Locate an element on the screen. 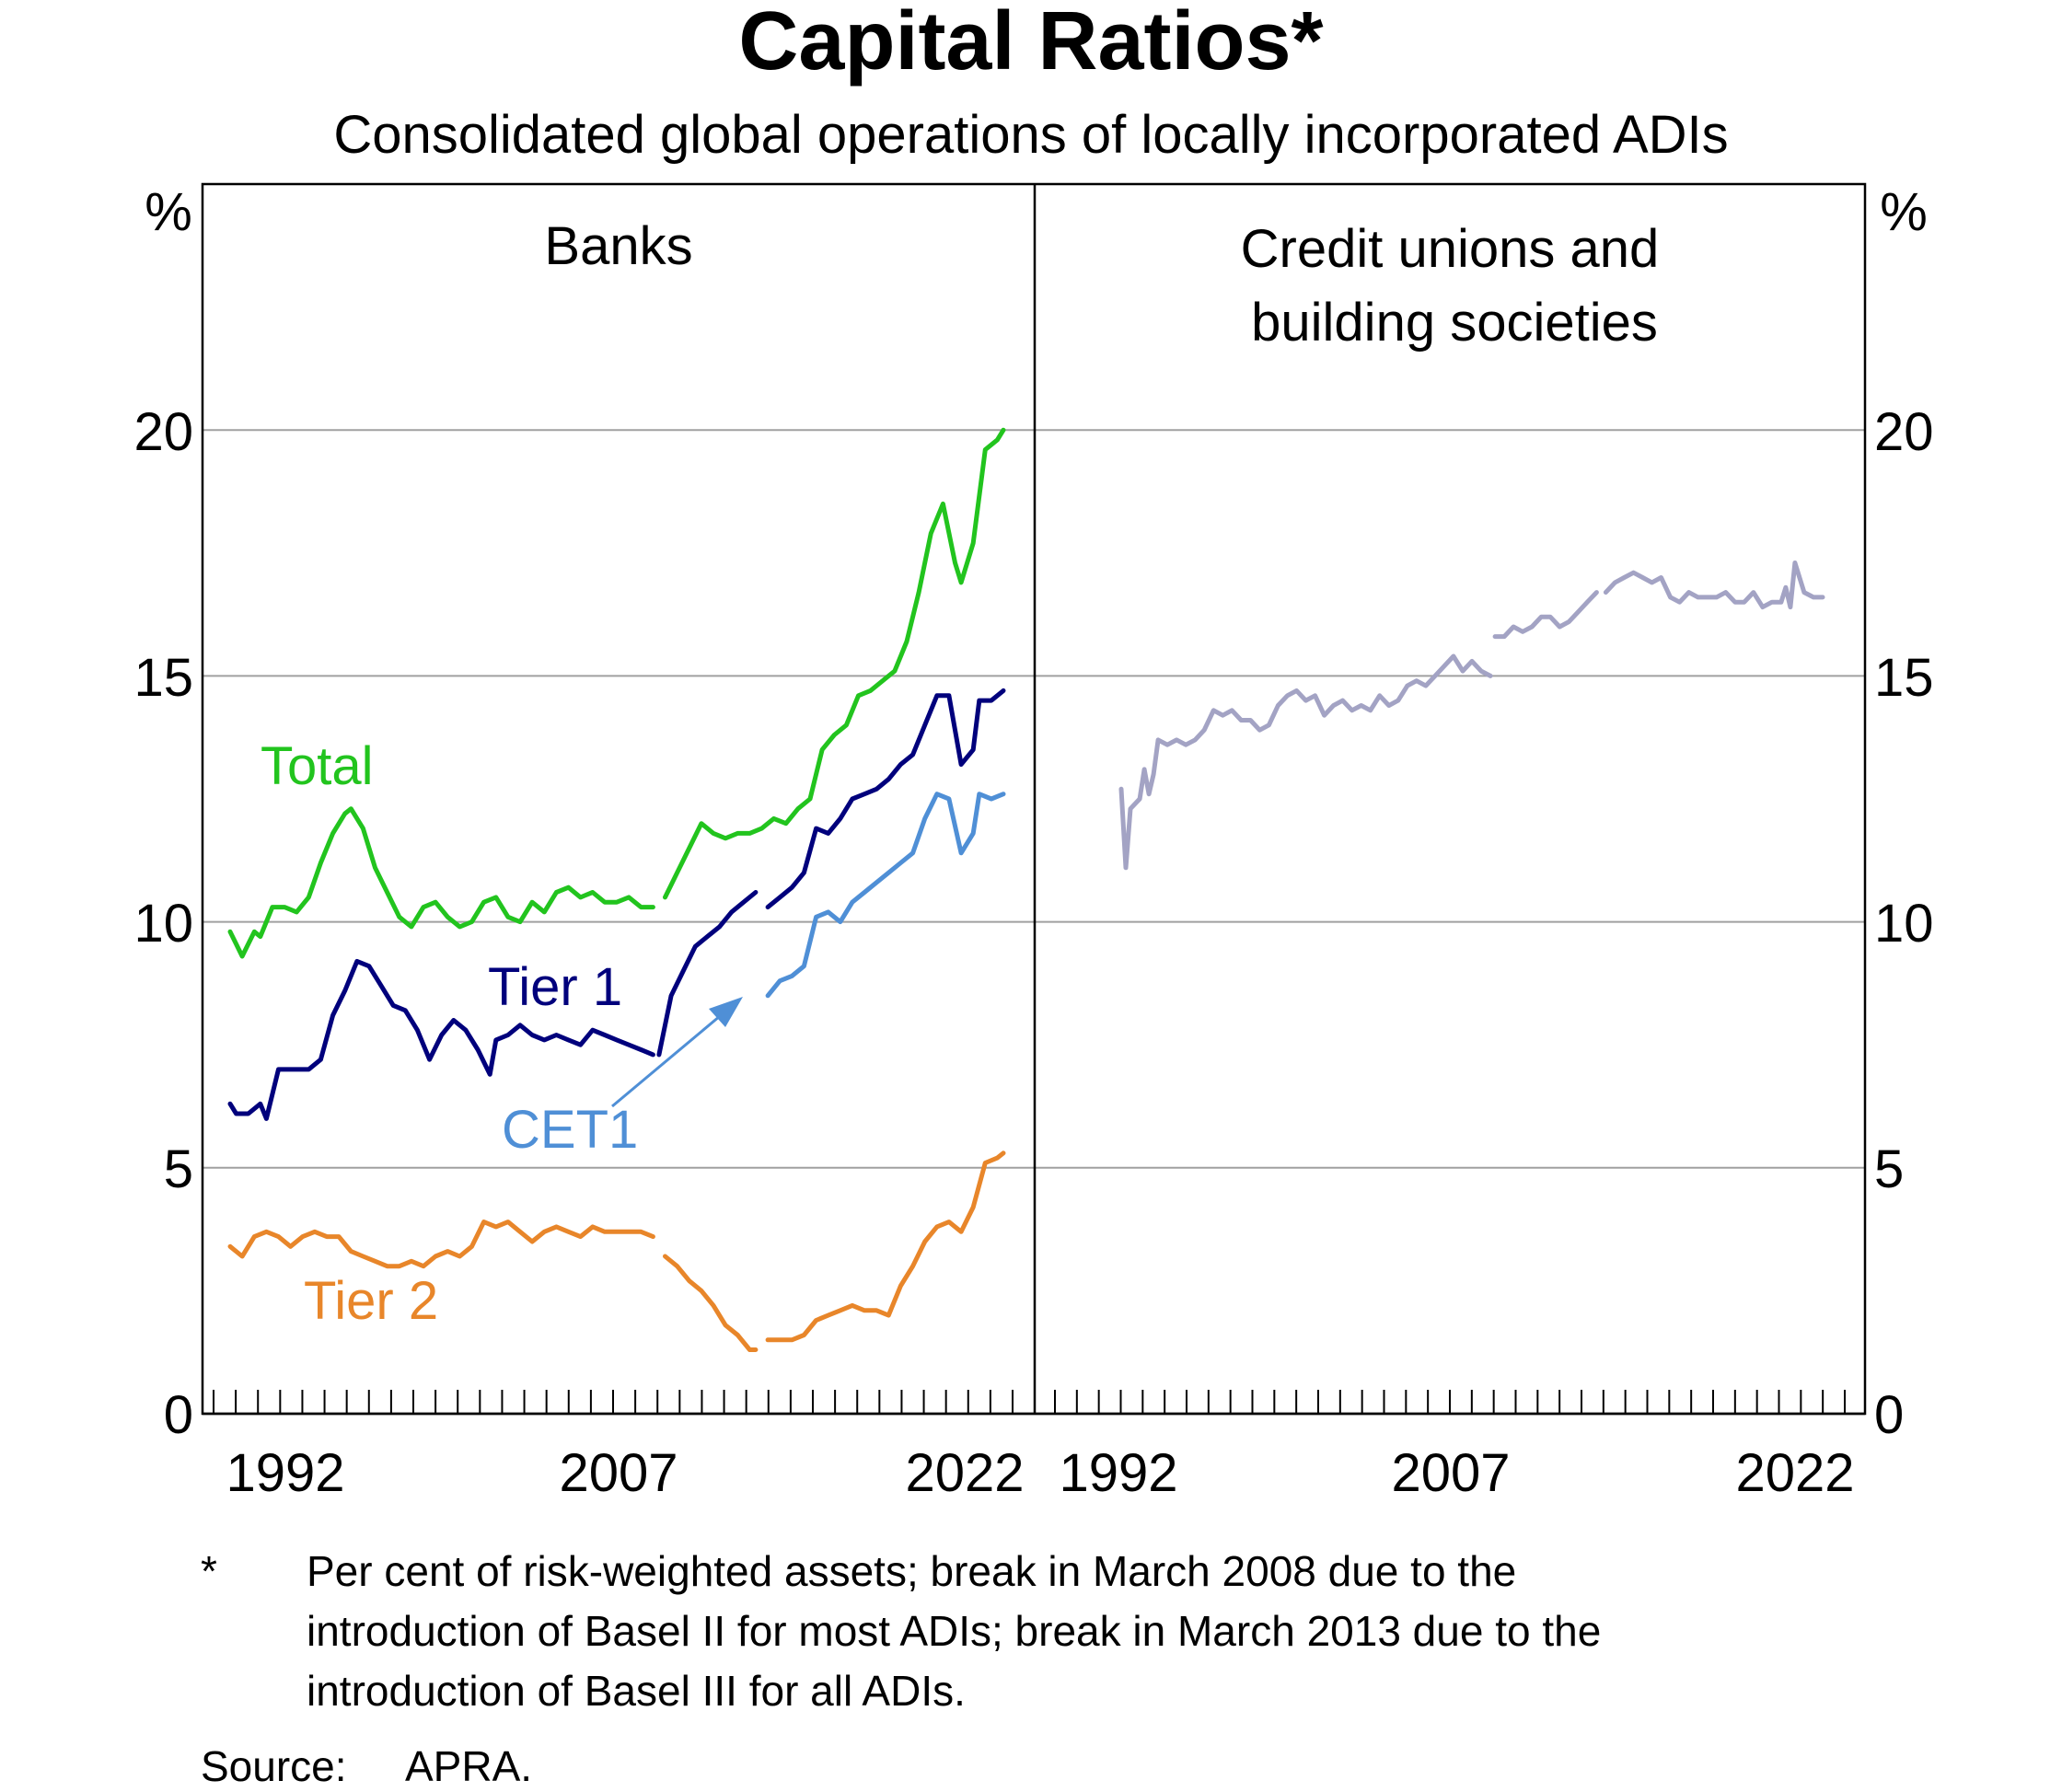  series-line-tier1 is located at coordinates (616, 905).